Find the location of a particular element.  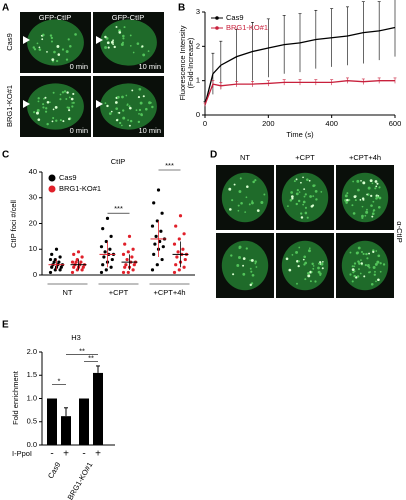

panel-label: B is located at coordinates (181, 8).